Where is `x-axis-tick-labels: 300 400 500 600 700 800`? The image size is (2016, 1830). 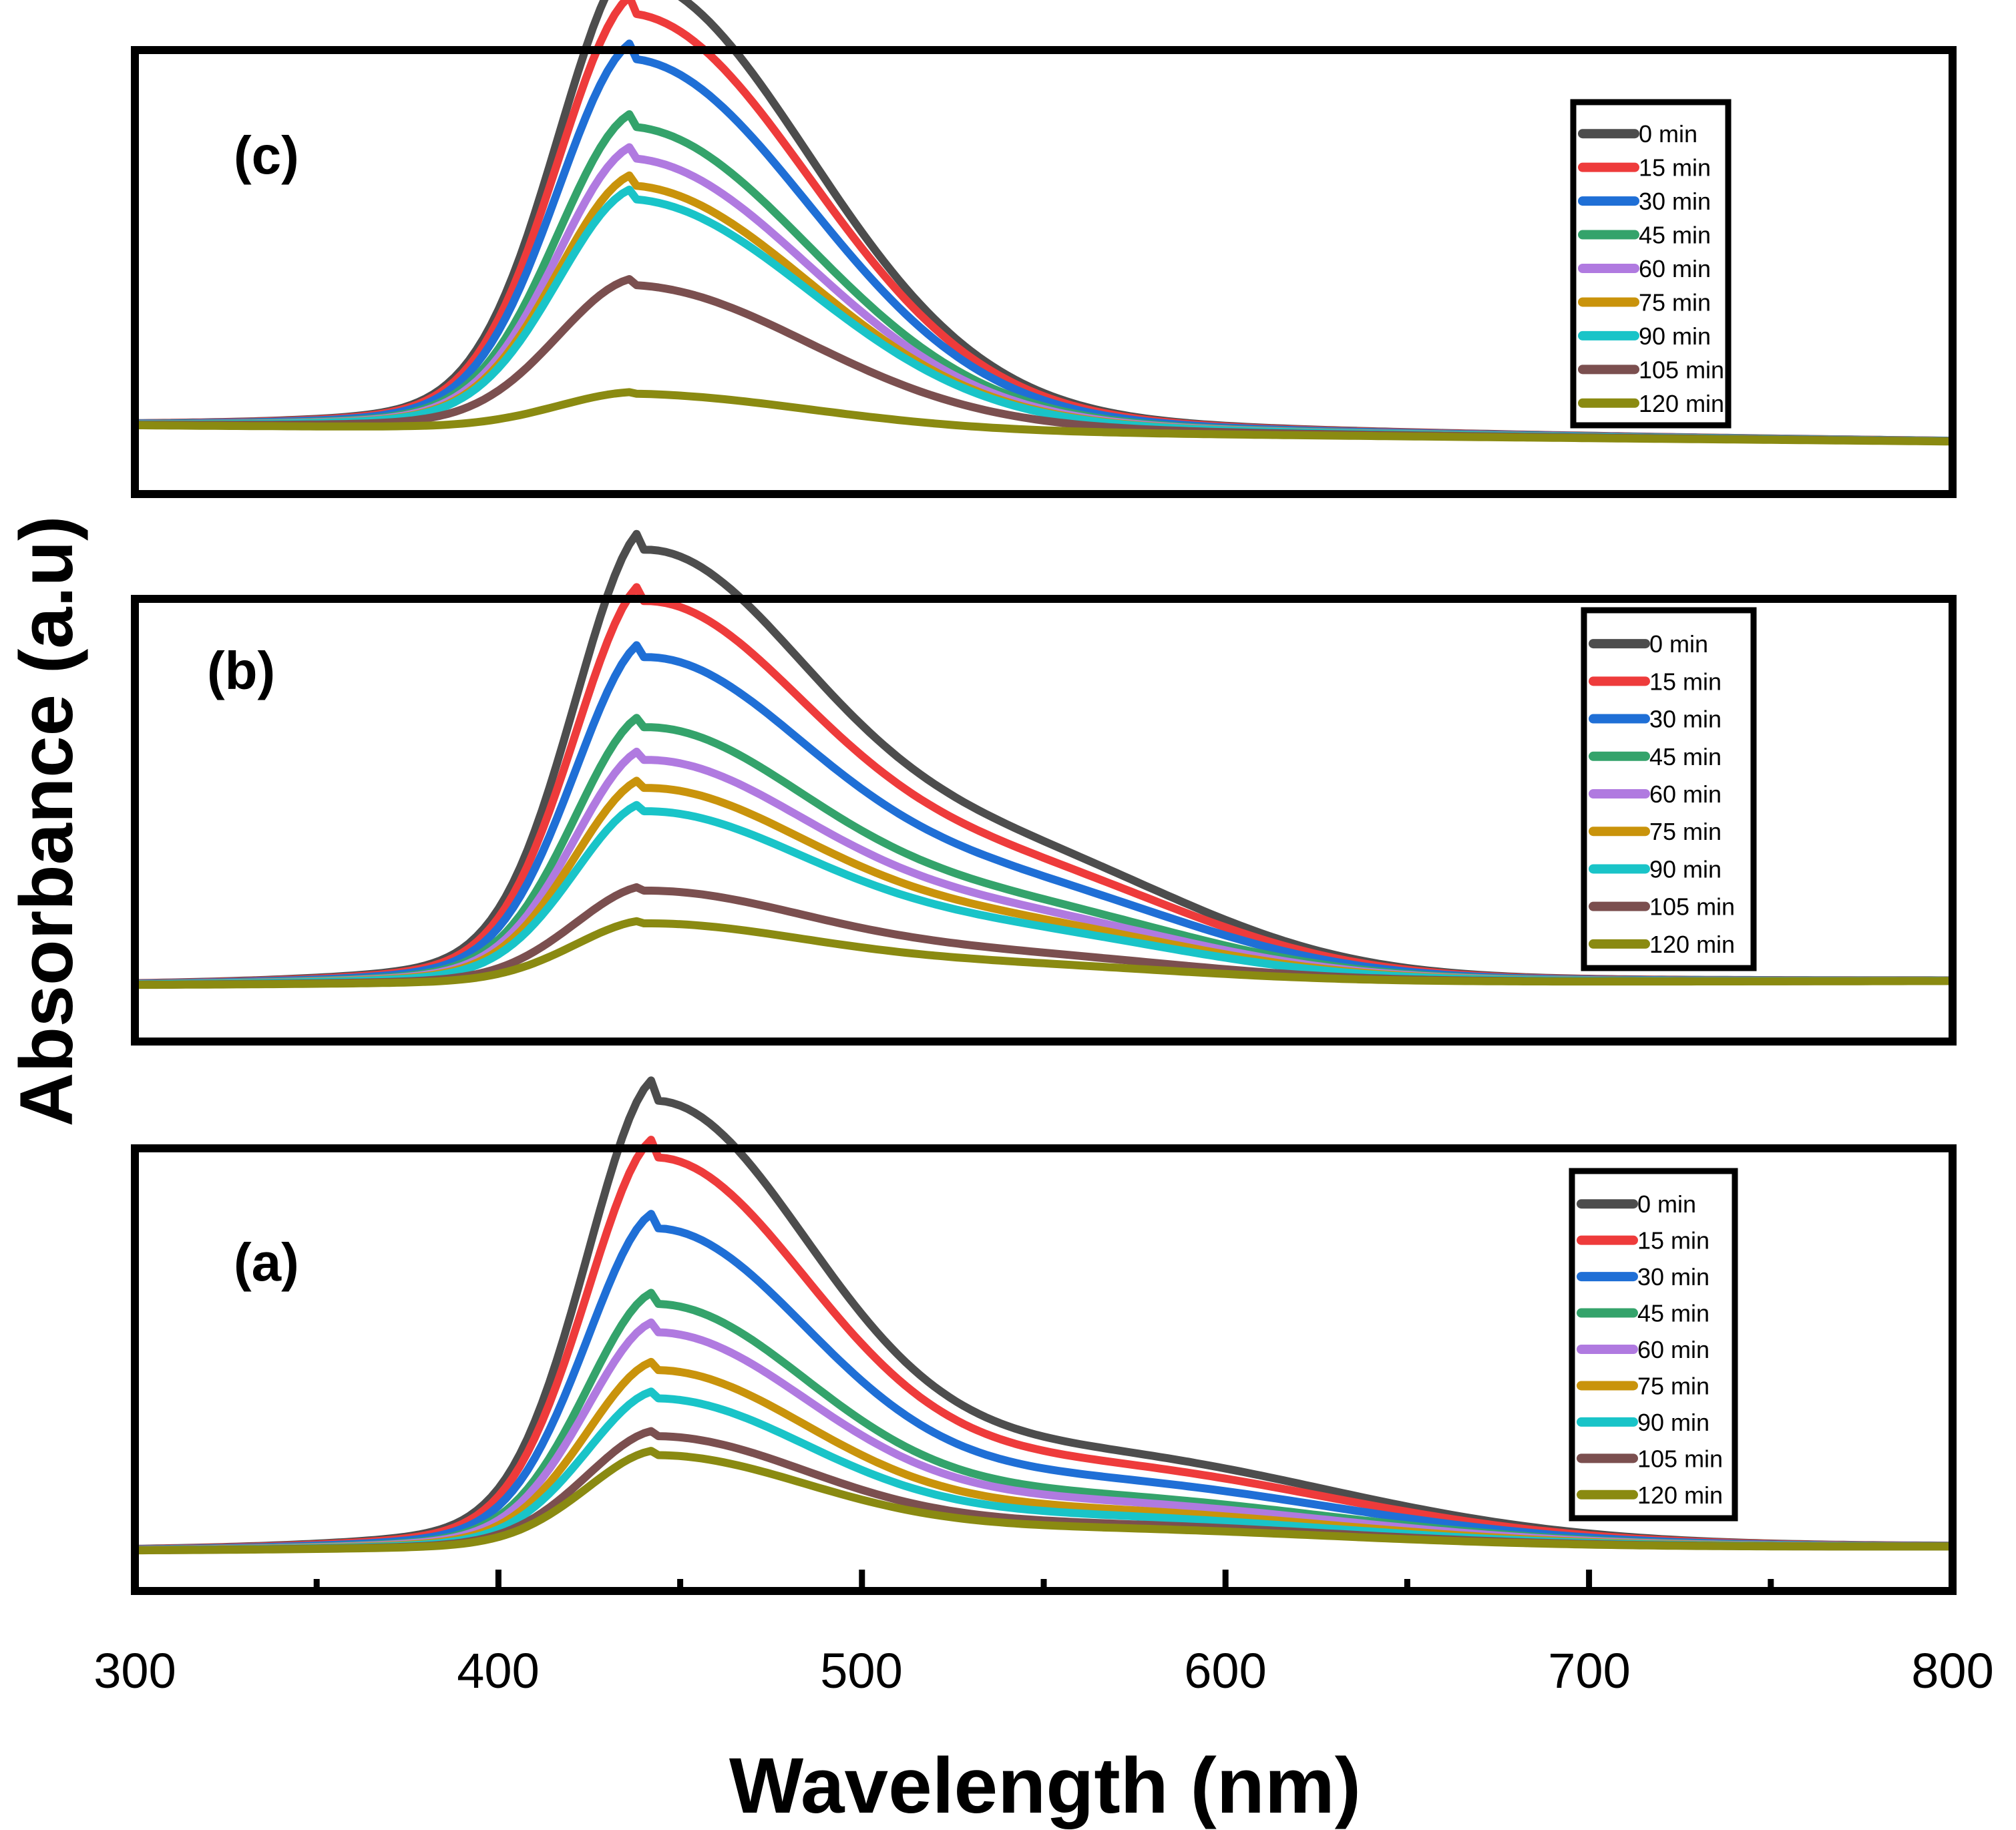
x-axis-tick-labels: 300 400 500 600 700 800 is located at coordinates (1043, 1670).